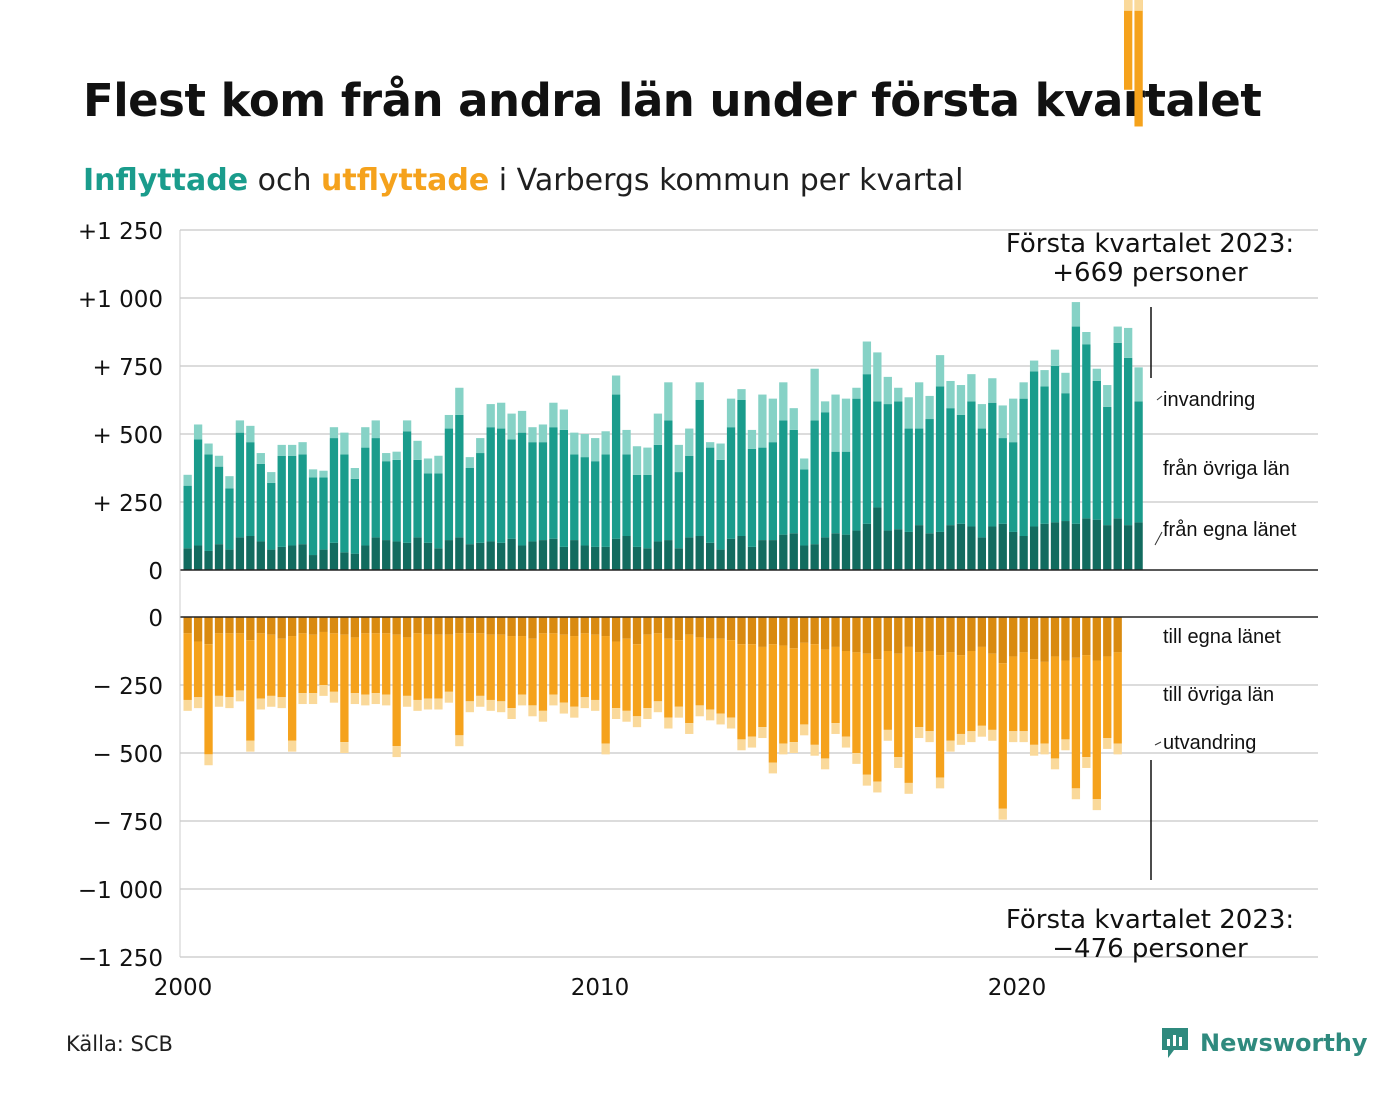 Image resolution: width=1400 pixels, height=1120 pixels. Describe the element at coordinates (1218, 695) in the screenshot. I see `series-label-out: till övriga län` at that location.